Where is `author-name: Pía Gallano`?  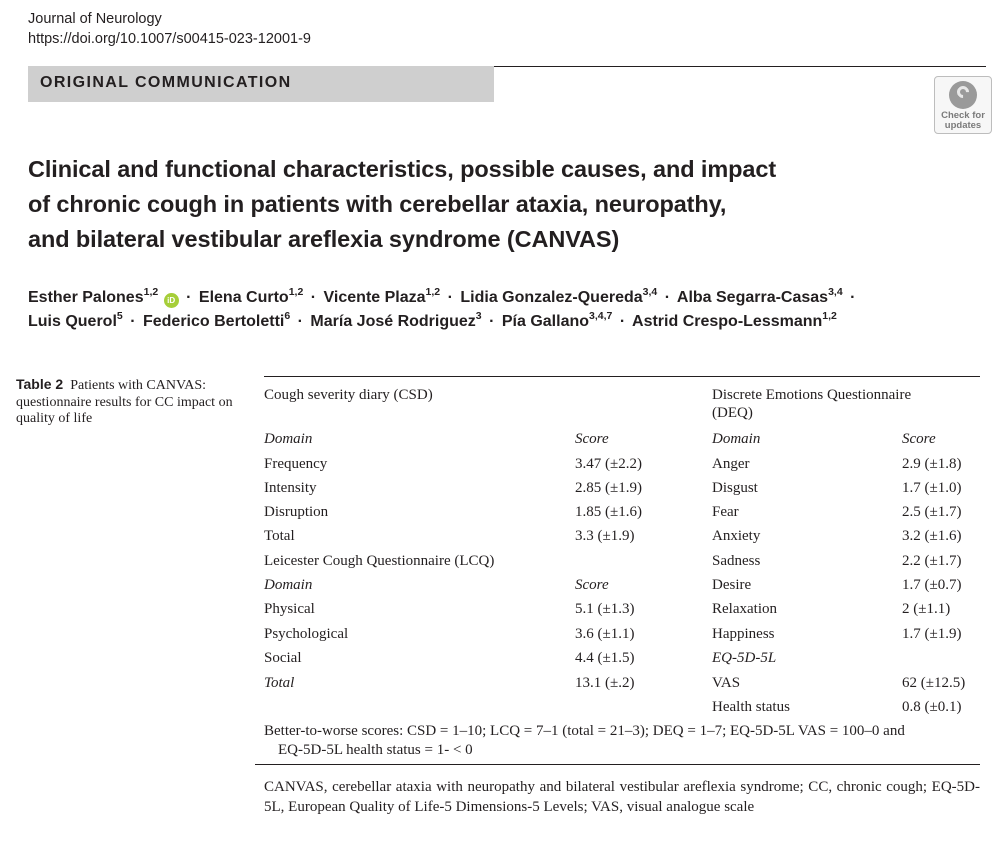
author-name: Pía Gallano is located at coordinates (545, 321).